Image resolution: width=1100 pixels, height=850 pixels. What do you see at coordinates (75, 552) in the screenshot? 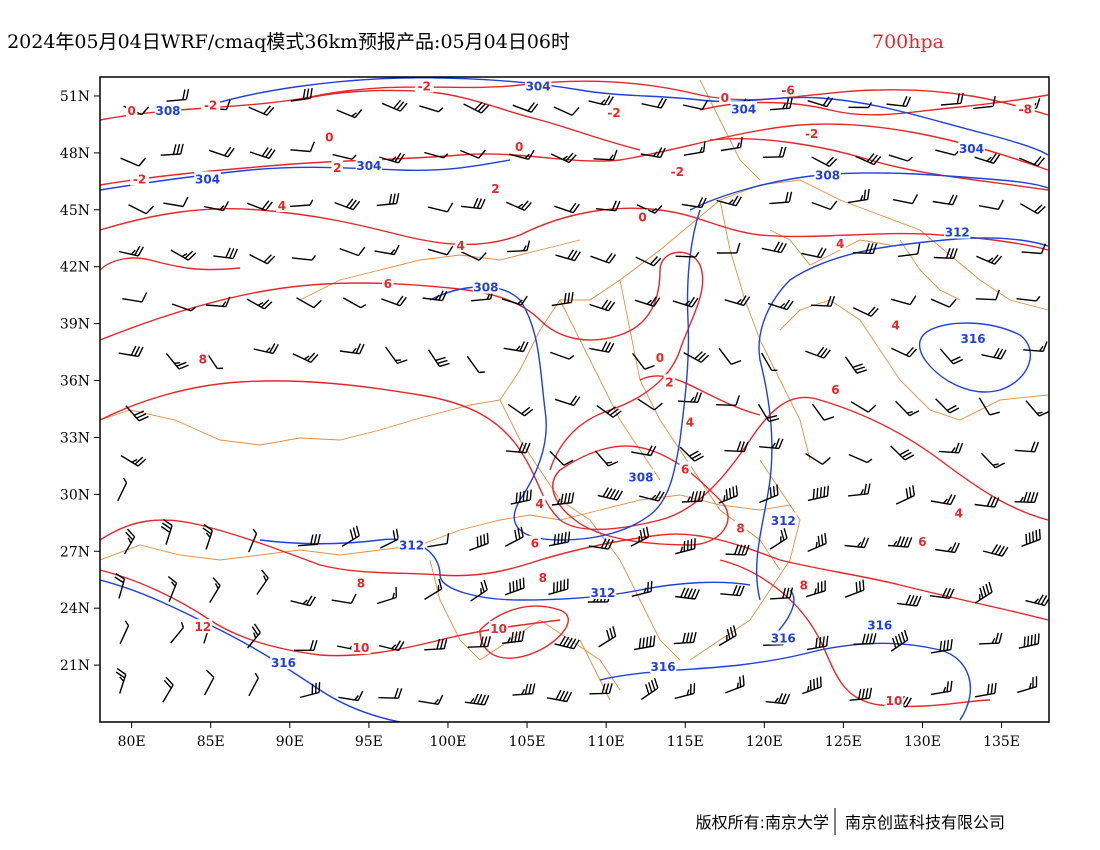
I see `y-tick-label: 27N` at bounding box center [75, 552].